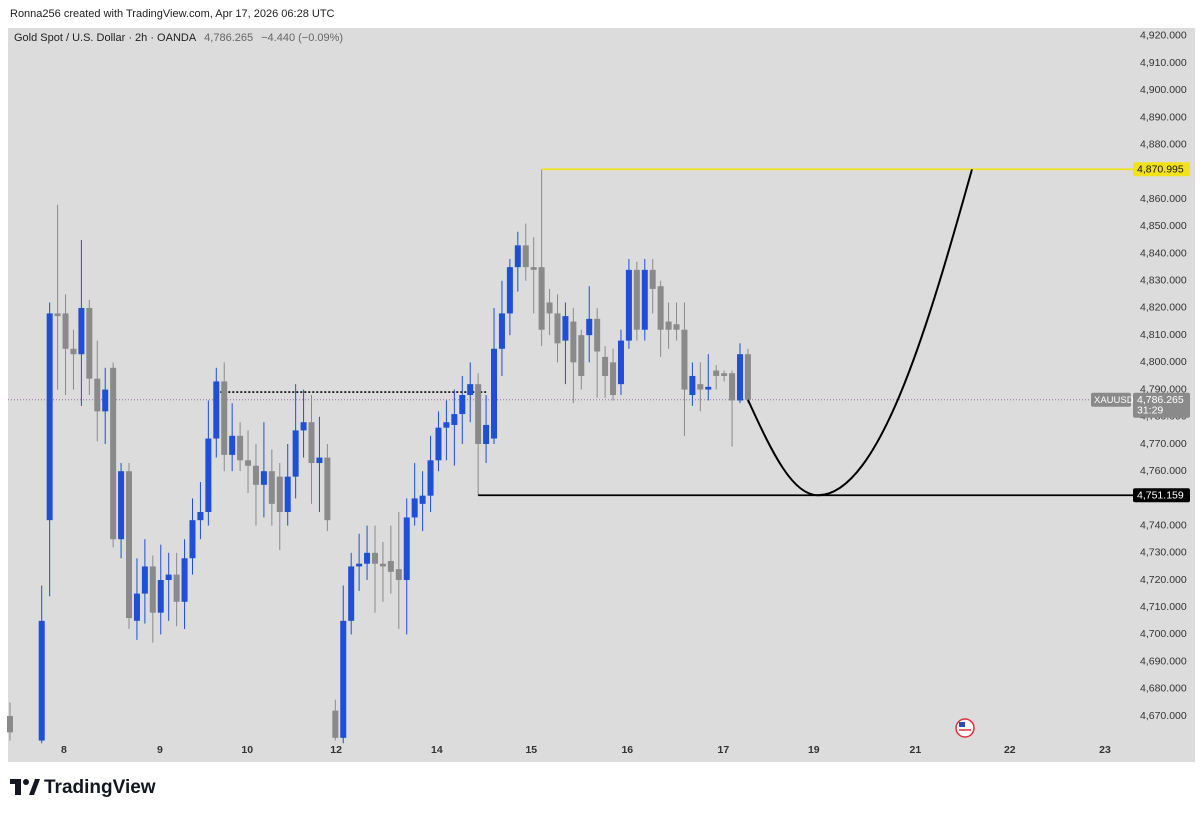 This screenshot has height=813, width=1200. Describe the element at coordinates (1163, 716) in the screenshot. I see `y-tick-label: 4,670.000` at that location.